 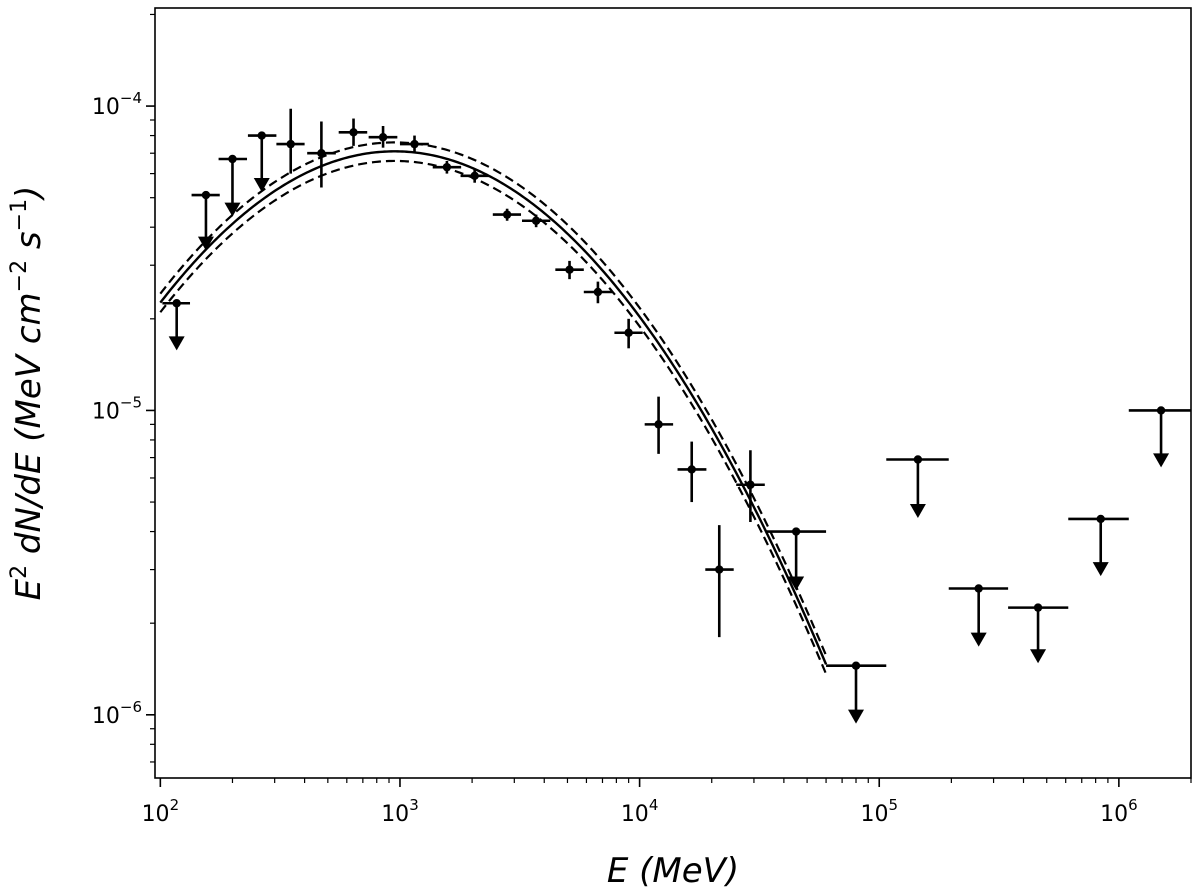 What do you see at coordinates (161, 811) in the screenshot?
I see `x-tick-label: 10²` at bounding box center [161, 811].